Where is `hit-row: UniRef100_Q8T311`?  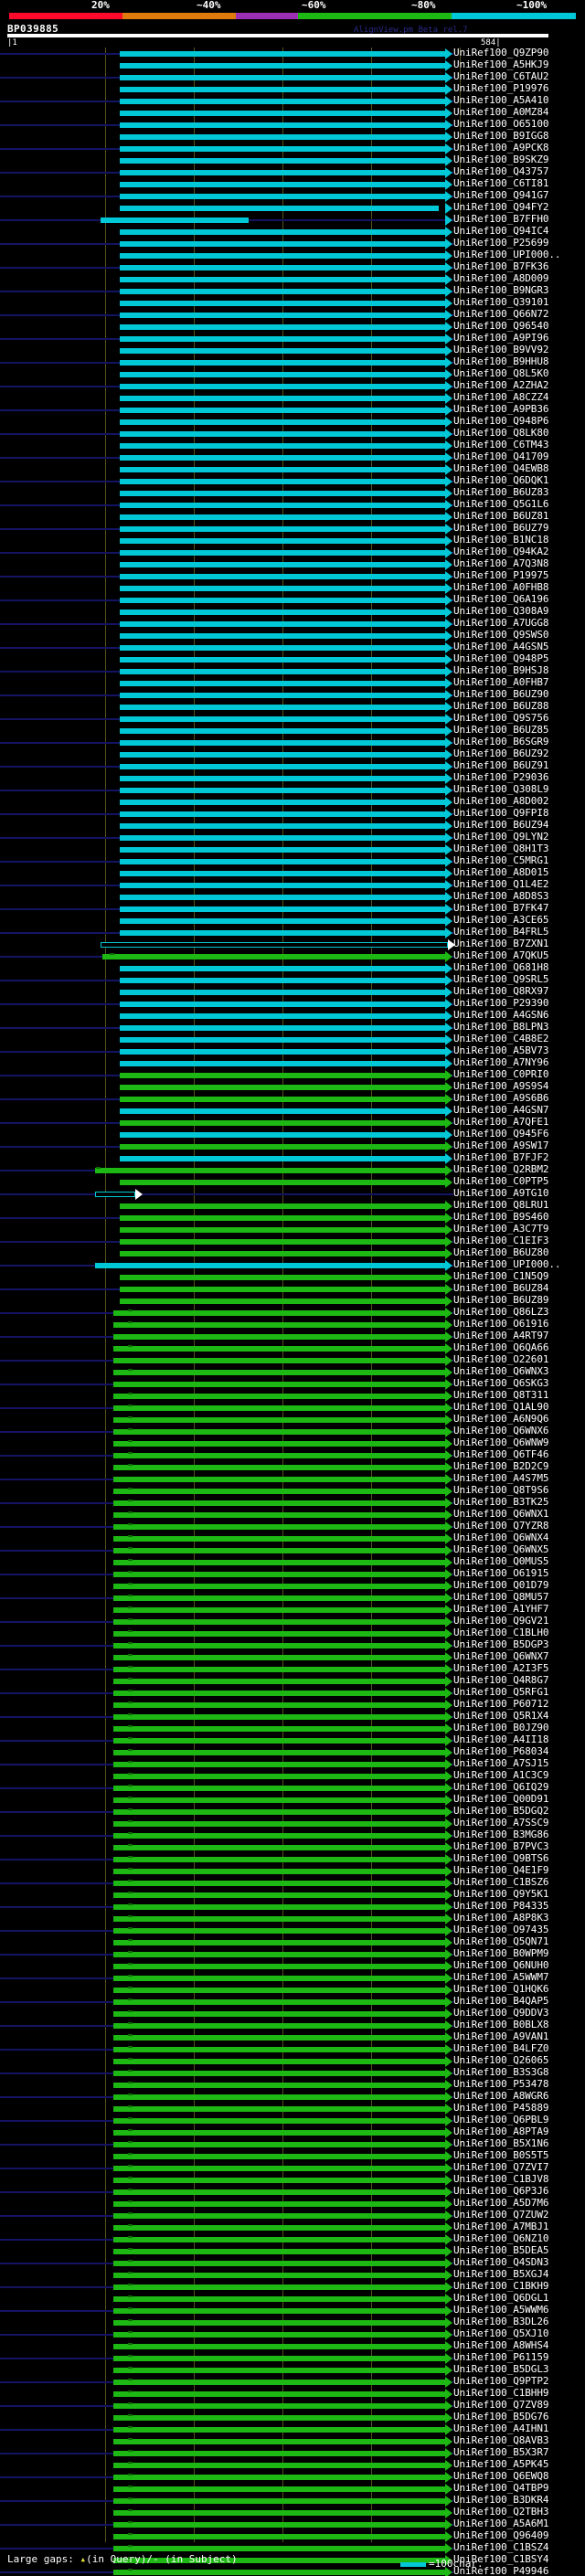
hit-row: UniRef100_Q8T311 is located at coordinates (293, 1396).